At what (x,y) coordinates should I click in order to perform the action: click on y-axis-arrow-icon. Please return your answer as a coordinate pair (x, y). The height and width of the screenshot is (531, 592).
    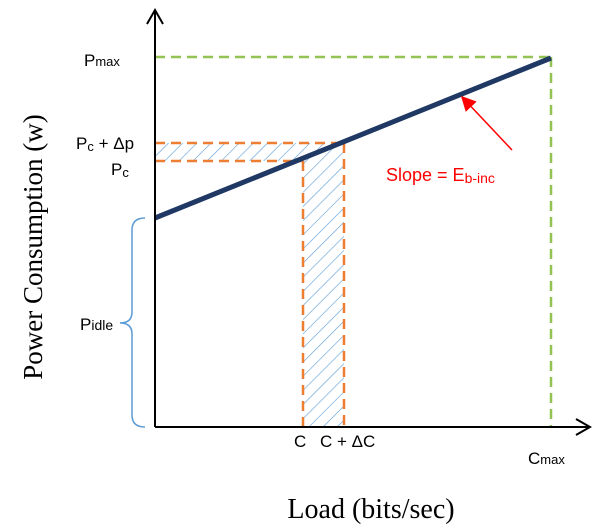
    Looking at the image, I should click on (155, 16).